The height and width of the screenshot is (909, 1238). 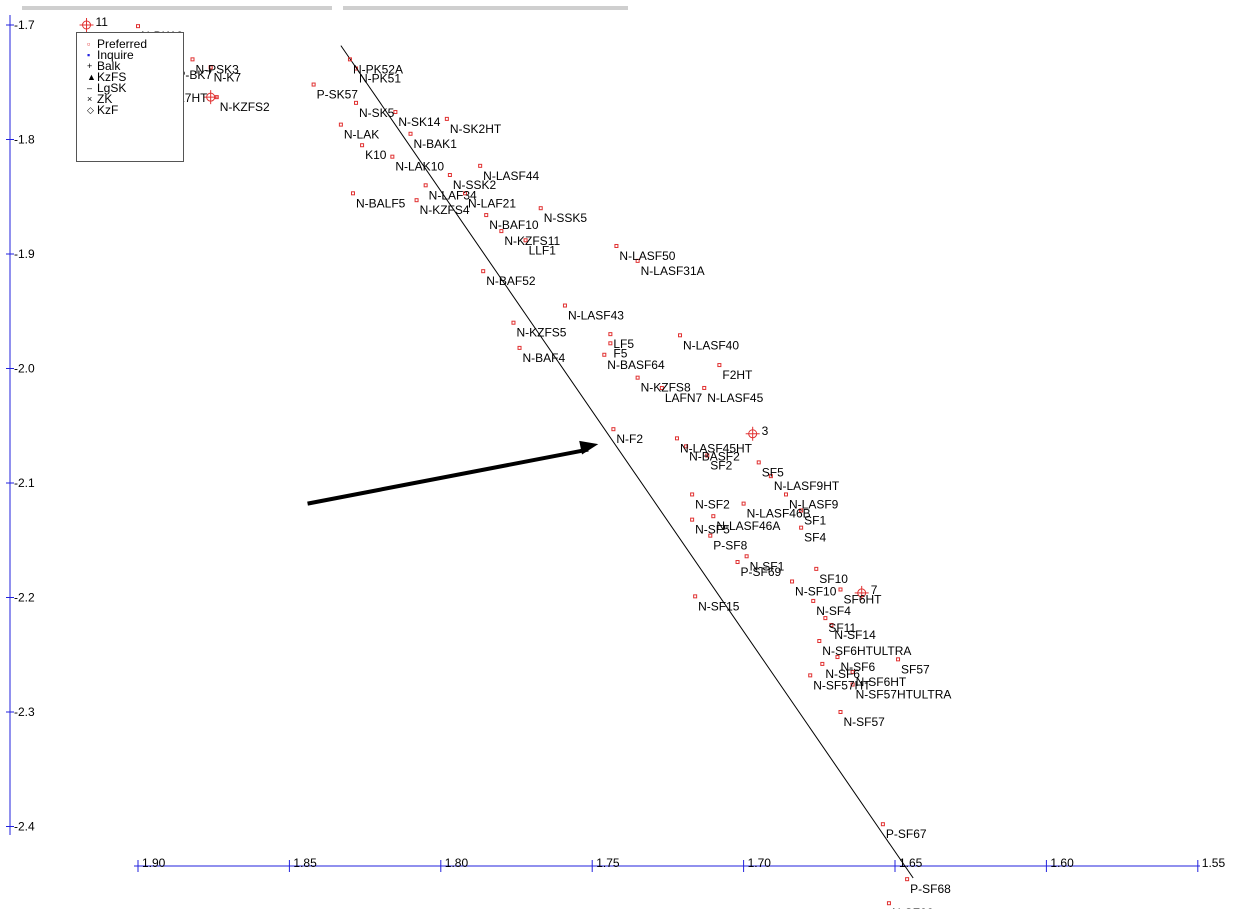 I want to click on point-label: P-SK57, so click(x=338, y=95).